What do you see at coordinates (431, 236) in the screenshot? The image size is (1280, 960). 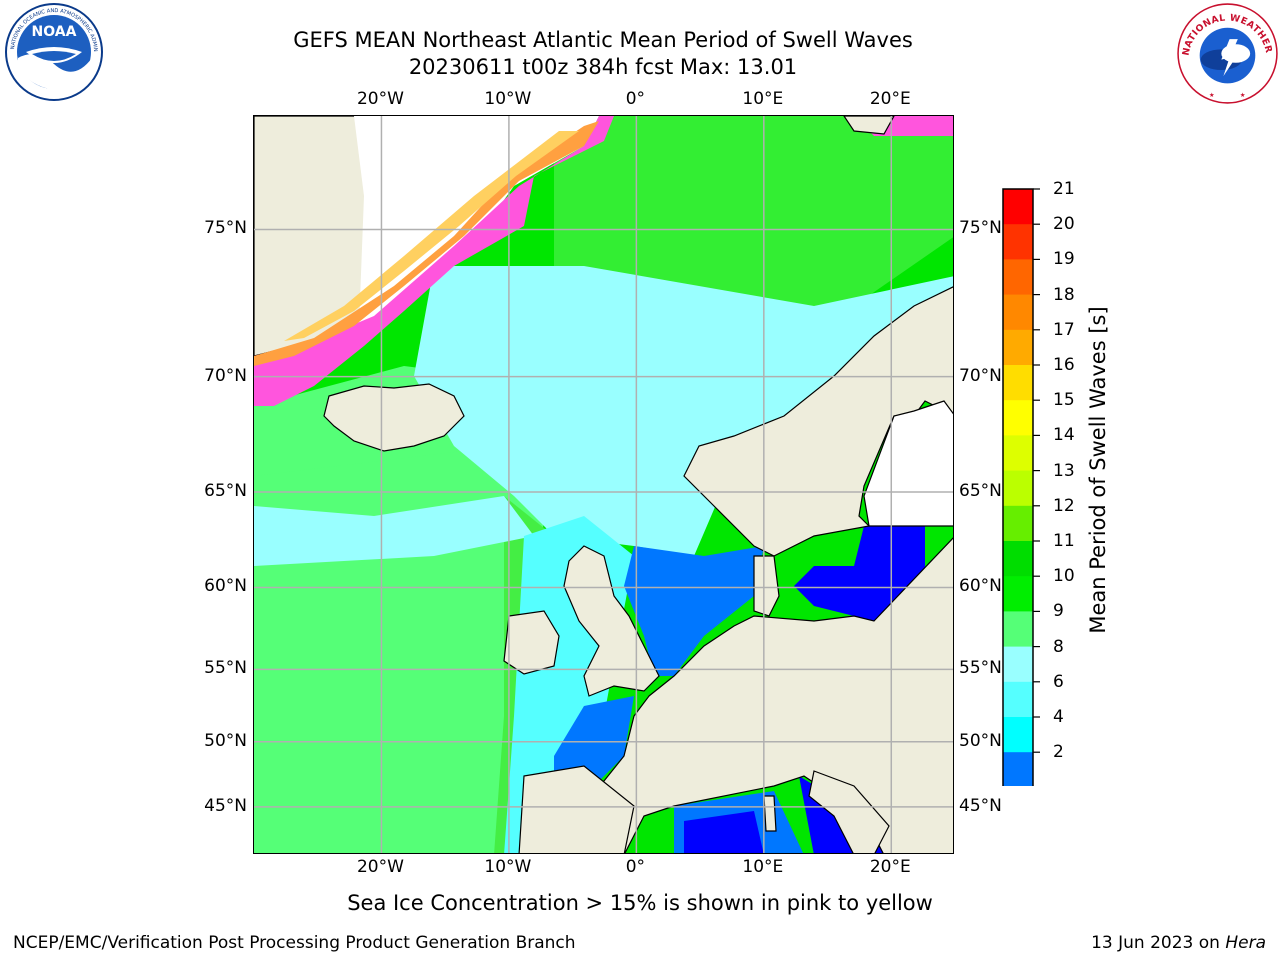 I see `sea-ice-yellow-band` at bounding box center [431, 236].